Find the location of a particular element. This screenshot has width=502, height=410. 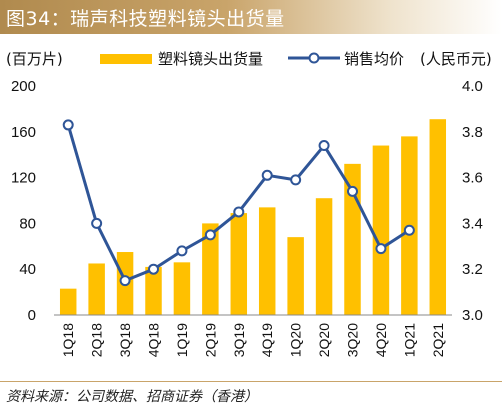

x-tick-label: 3Q20 is located at coordinates (353, 340).